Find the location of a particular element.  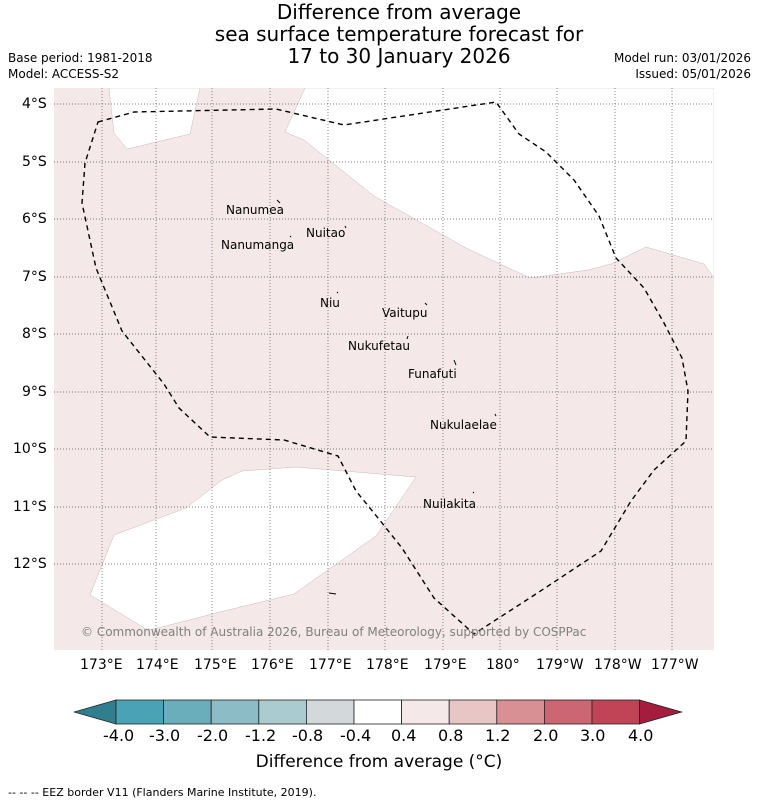

lon-label-175e: 175°E is located at coordinates (215, 665).